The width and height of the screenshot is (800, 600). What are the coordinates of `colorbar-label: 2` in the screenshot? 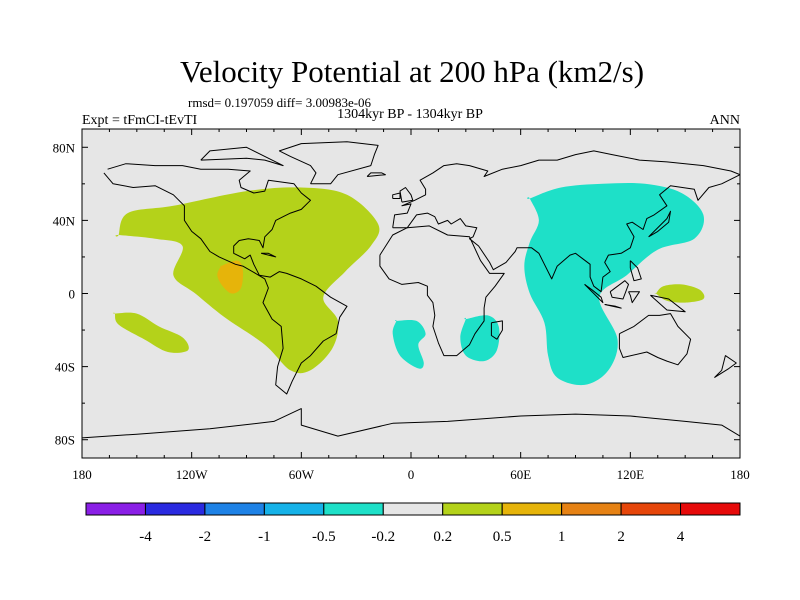 It's located at (621, 537).